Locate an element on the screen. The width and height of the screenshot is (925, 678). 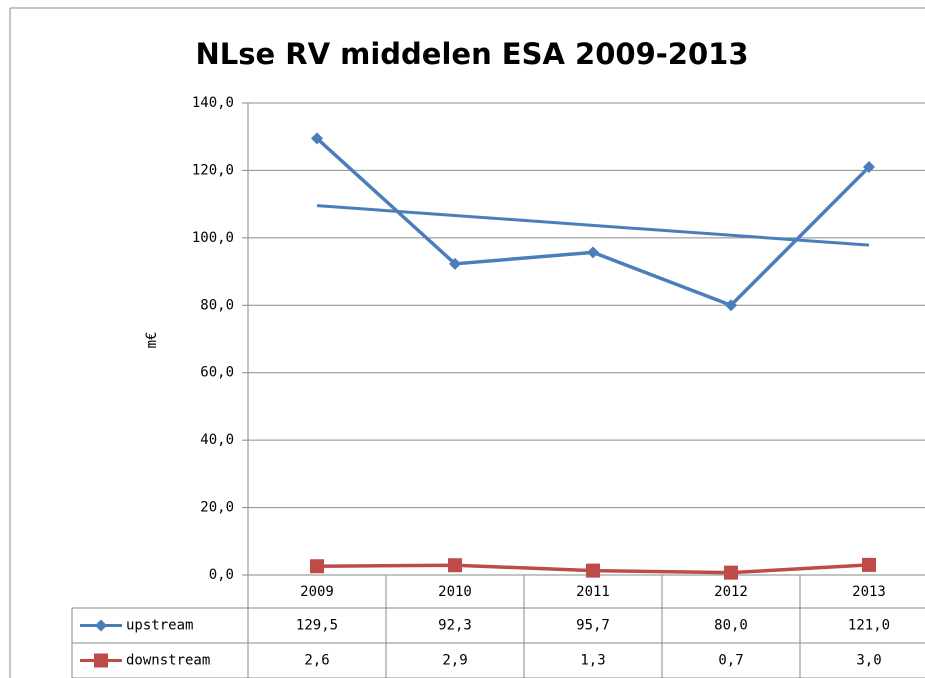
table-value: 1,3 is located at coordinates (592, 661).